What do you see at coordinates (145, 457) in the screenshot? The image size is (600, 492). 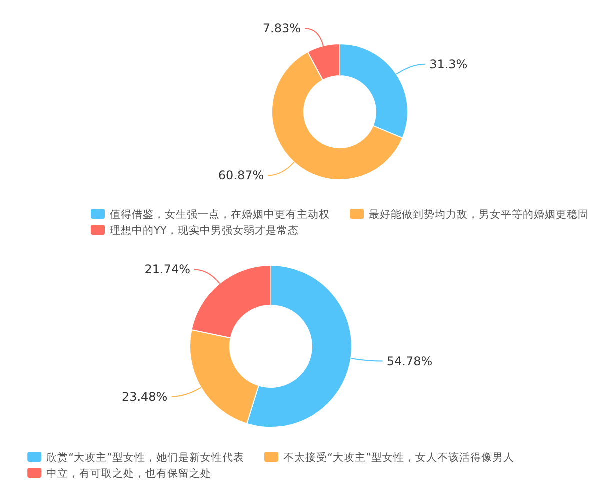 I see `legend-label: 欣赏“大攻主”型女性，她们是新女性代表` at bounding box center [145, 457].